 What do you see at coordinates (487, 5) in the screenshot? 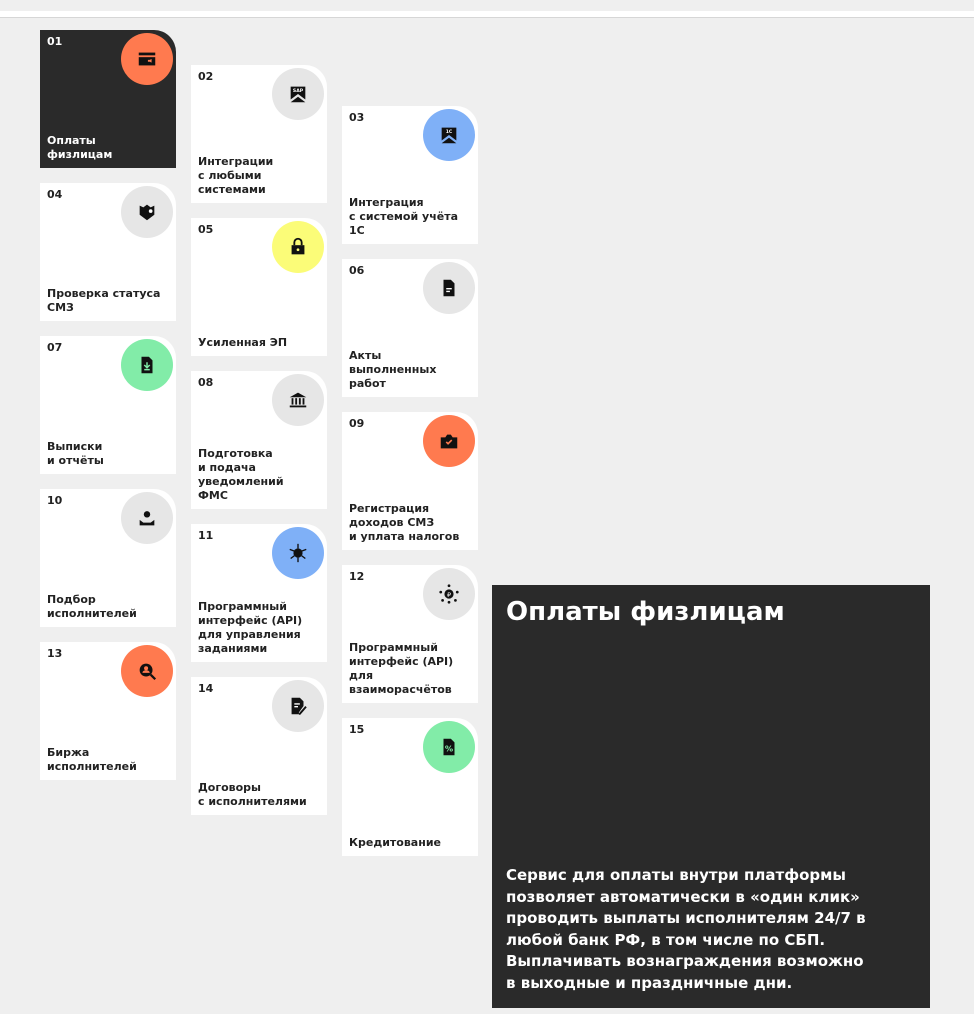
I see `top-bar` at bounding box center [487, 5].